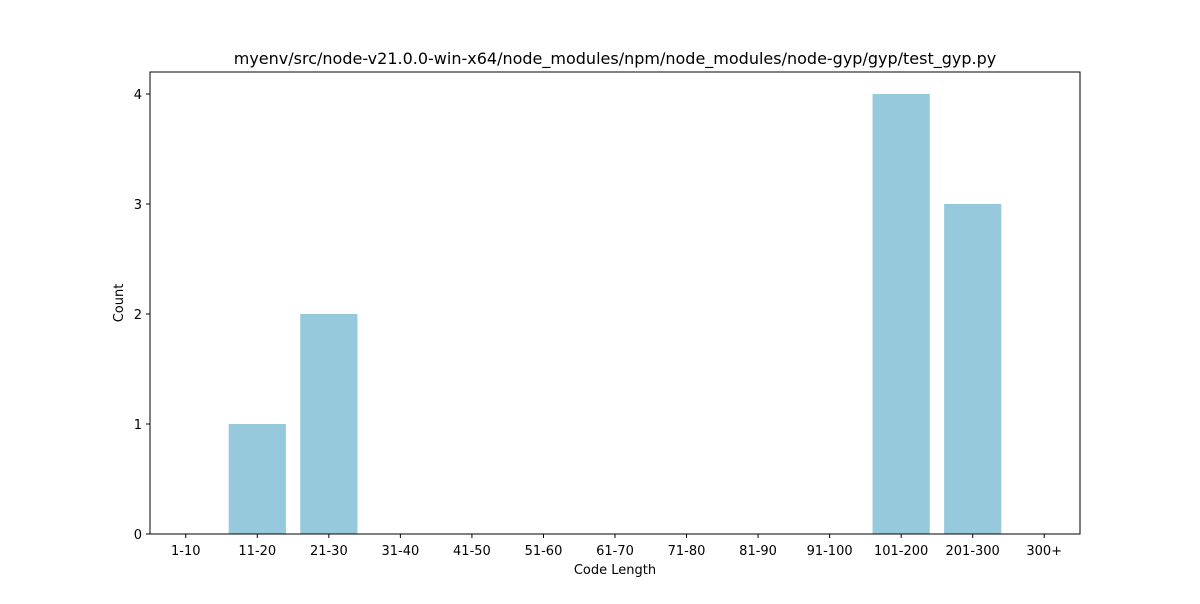  I want to click on y-tick-label: 3, so click(138, 205).